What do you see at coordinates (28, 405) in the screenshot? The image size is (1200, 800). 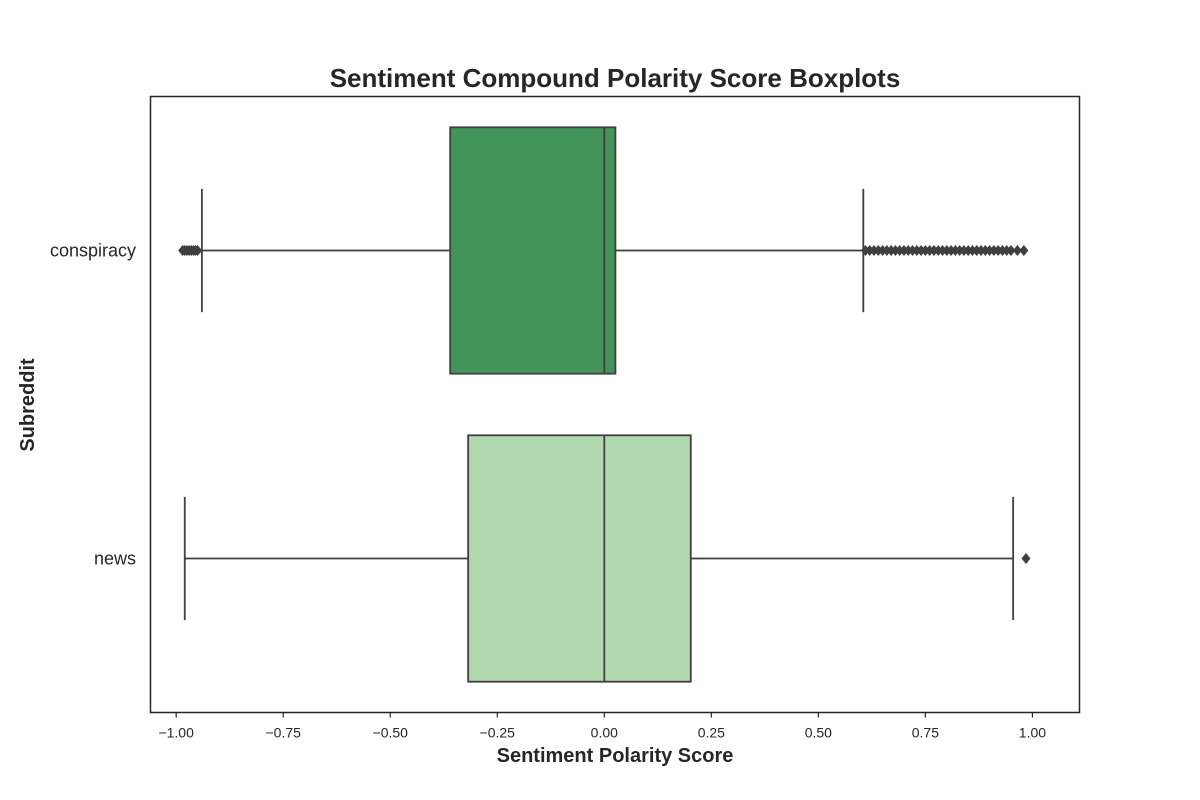 I see `y-axis-title: Subreddit` at bounding box center [28, 405].